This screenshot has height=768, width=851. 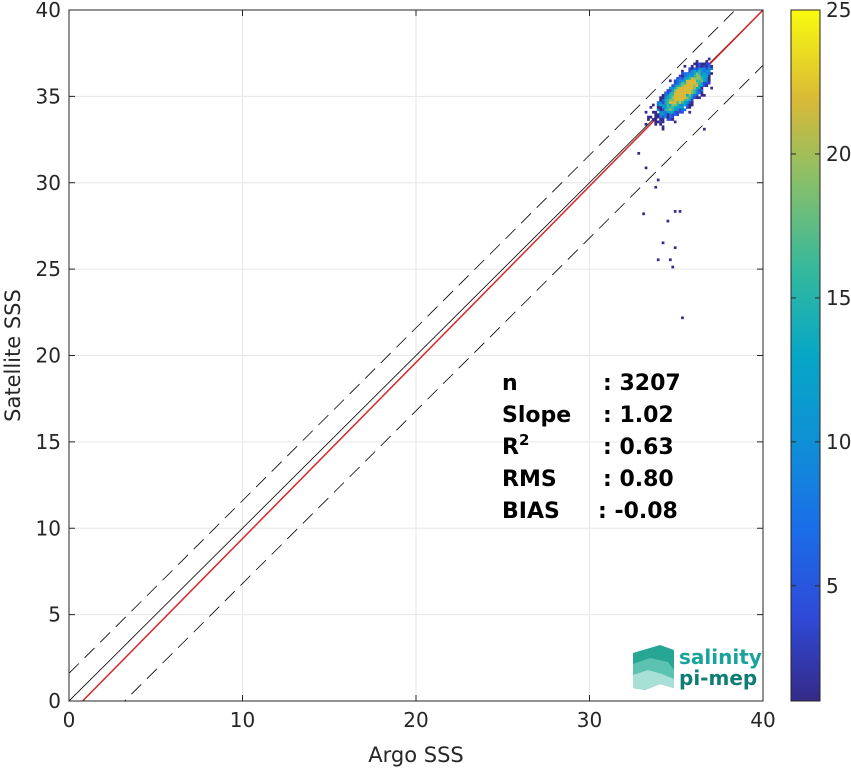 What do you see at coordinates (638, 447) in the screenshot?
I see `stat-value-r: : 0.63` at bounding box center [638, 447].